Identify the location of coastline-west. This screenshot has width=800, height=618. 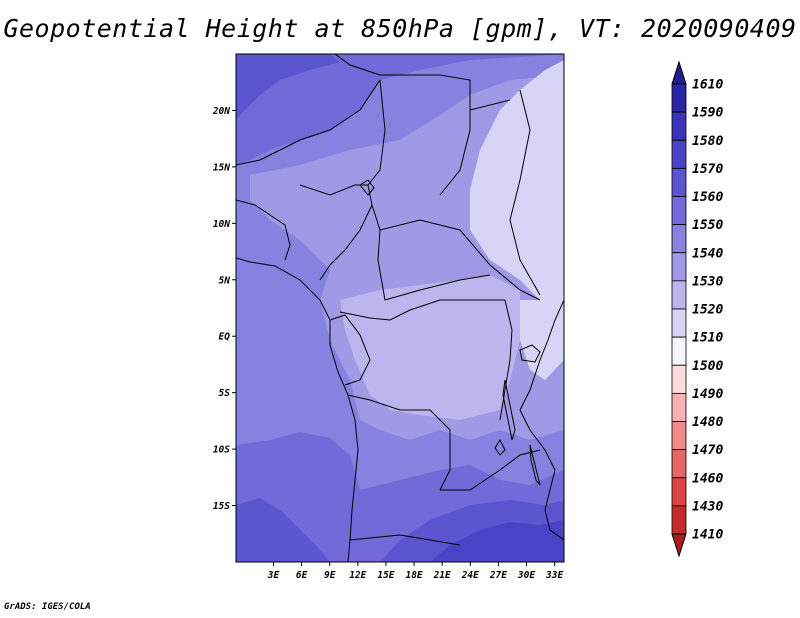
(297, 409).